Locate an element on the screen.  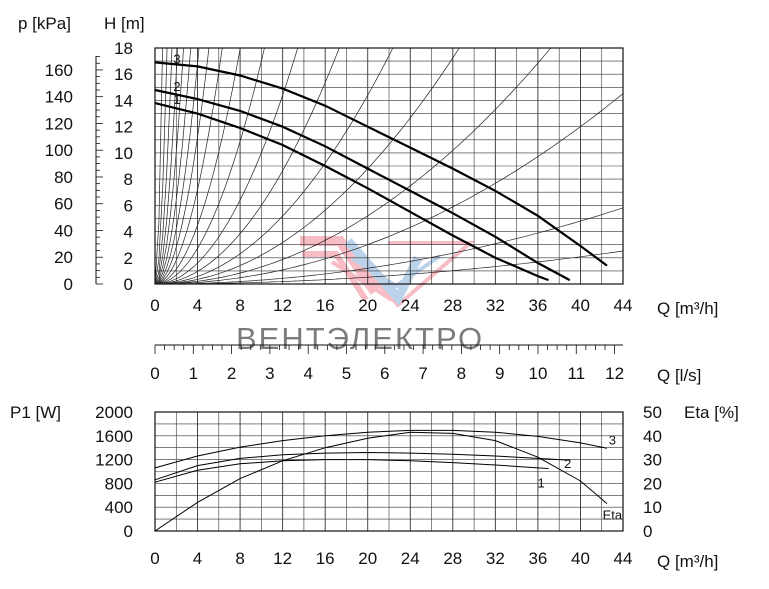
head-tick-label: 18 is located at coordinates (123, 48).